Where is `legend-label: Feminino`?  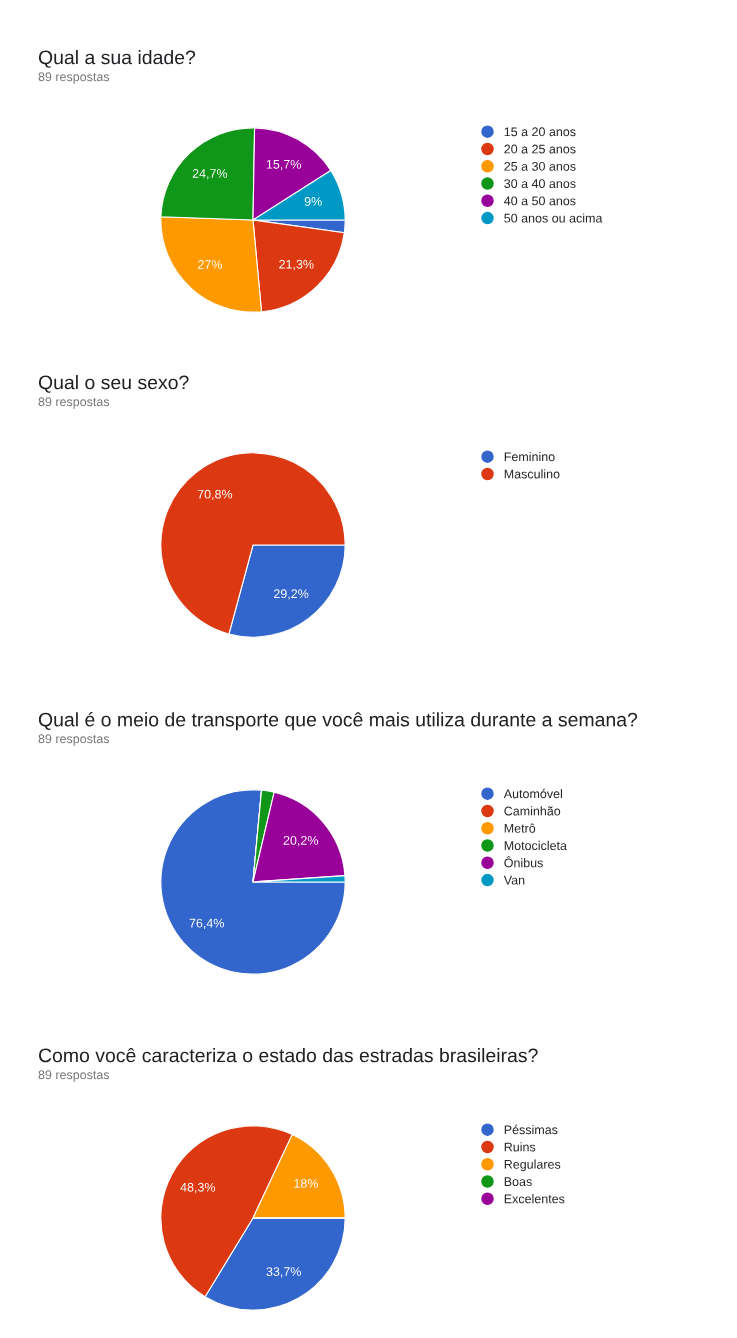 legend-label: Feminino is located at coordinates (529, 457).